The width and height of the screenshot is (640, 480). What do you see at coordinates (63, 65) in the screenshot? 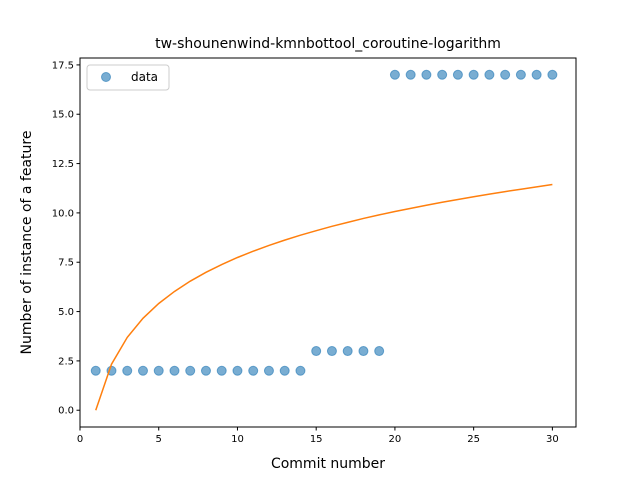
I see `y-tick-label: 17.5` at bounding box center [63, 65].